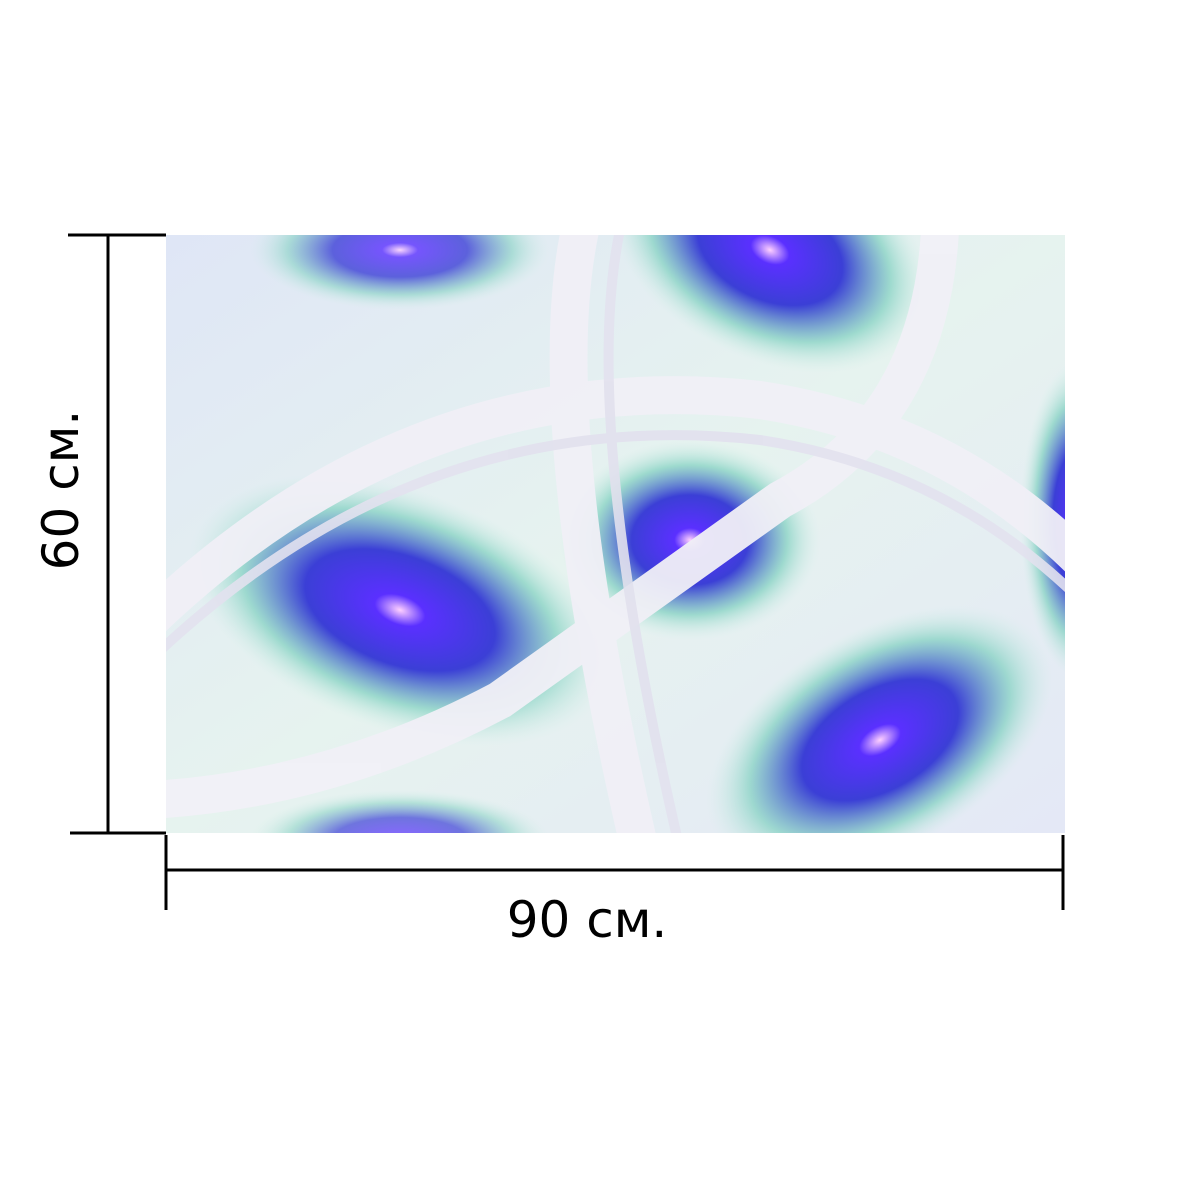  Describe the element at coordinates (61, 490) in the screenshot. I see `height-label: 60 см.` at that location.